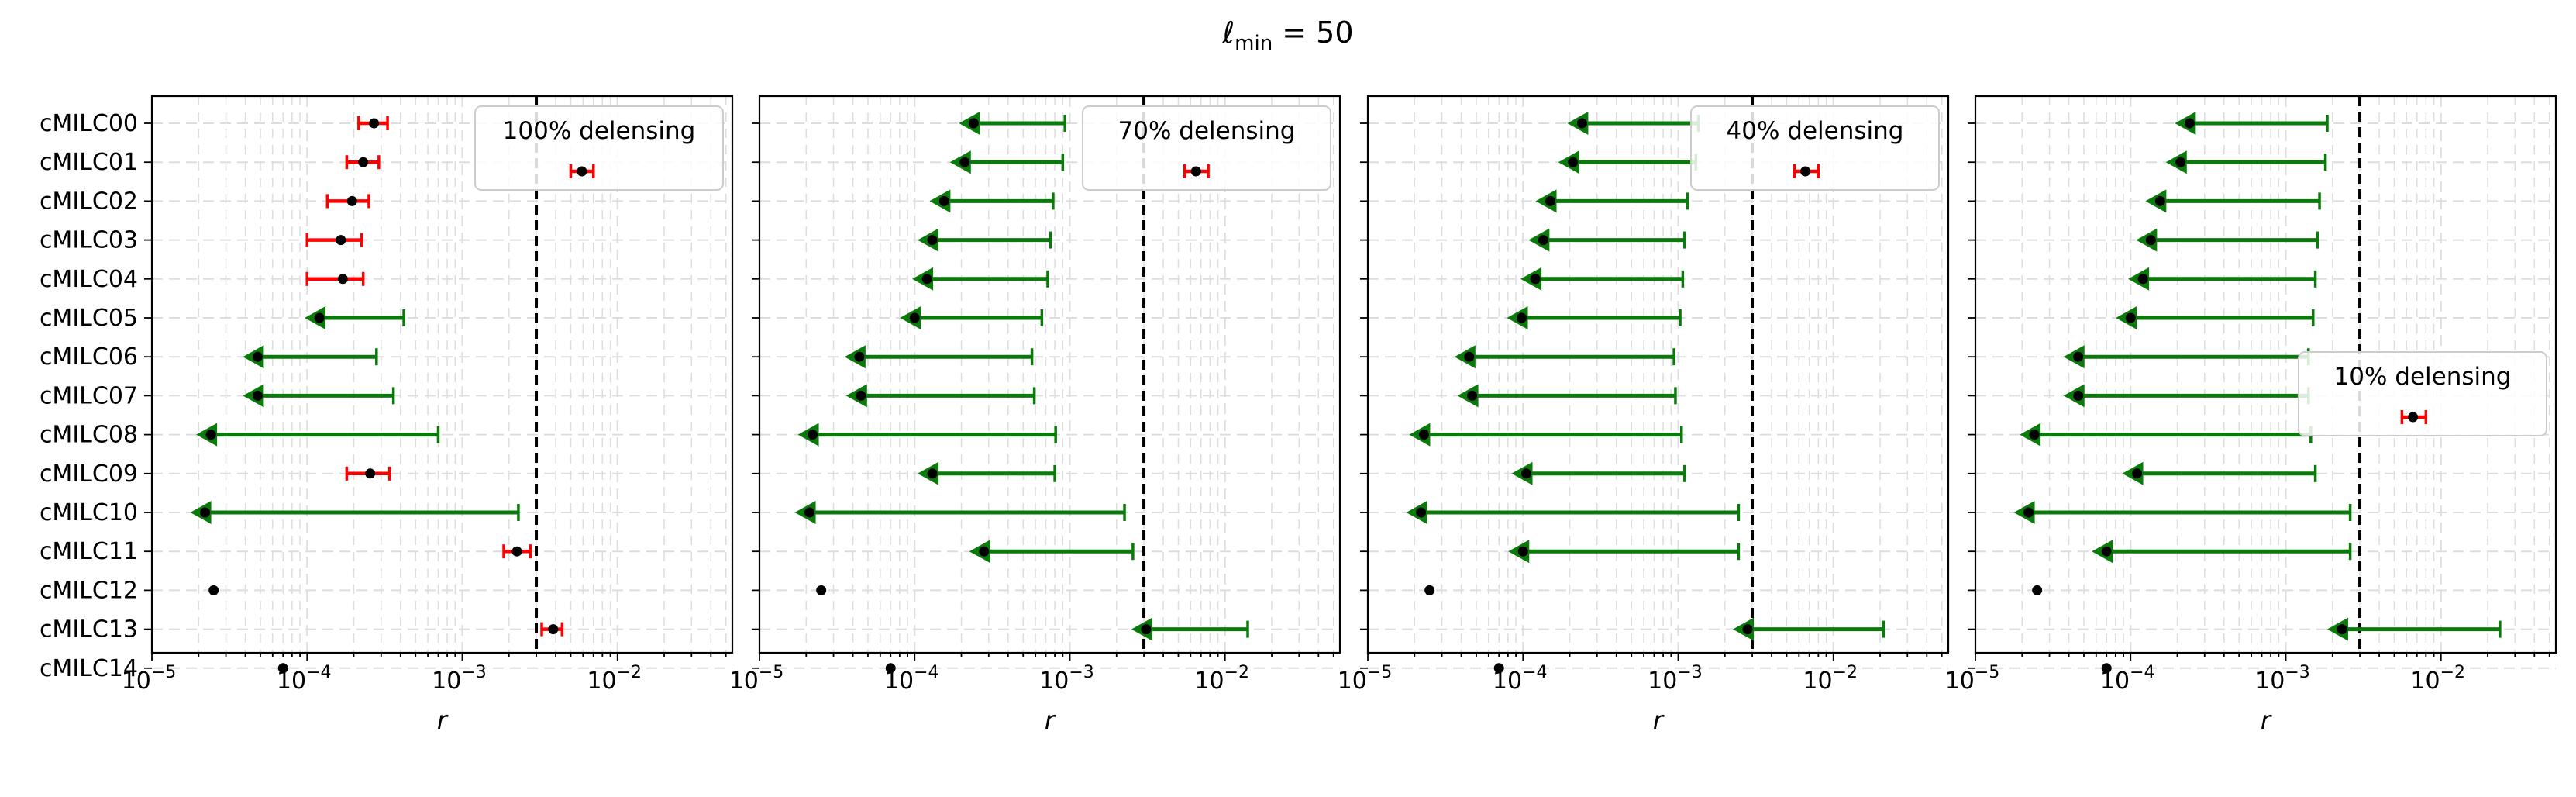 The height and width of the screenshot is (797, 2576). I want to click on y-tick-label: cMILC07, so click(89, 395).